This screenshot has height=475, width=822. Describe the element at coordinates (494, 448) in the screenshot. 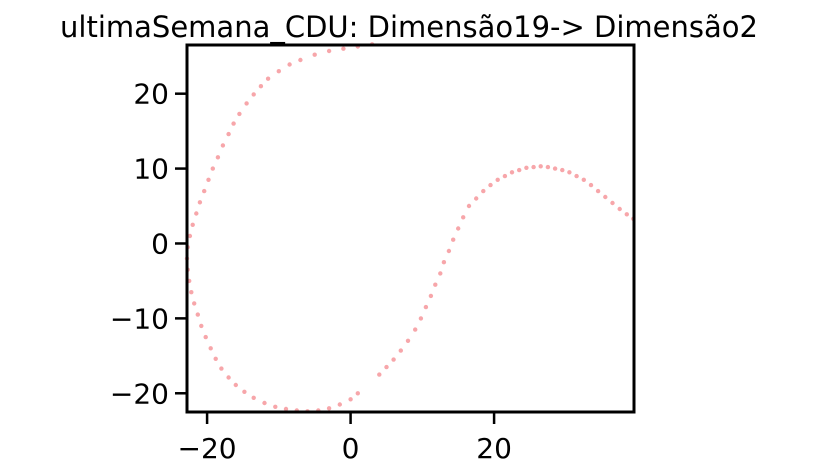

I see `x-tick-label: 20` at that location.